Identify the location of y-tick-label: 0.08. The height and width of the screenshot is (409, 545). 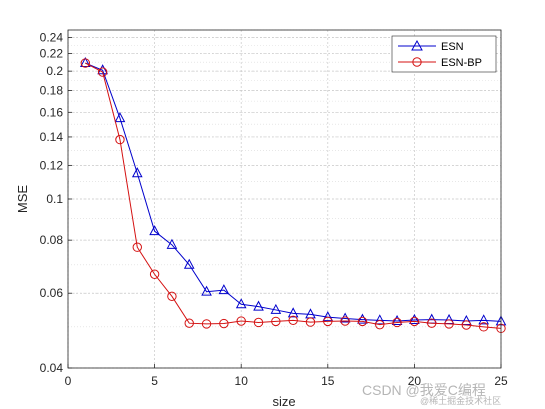
(52, 240).